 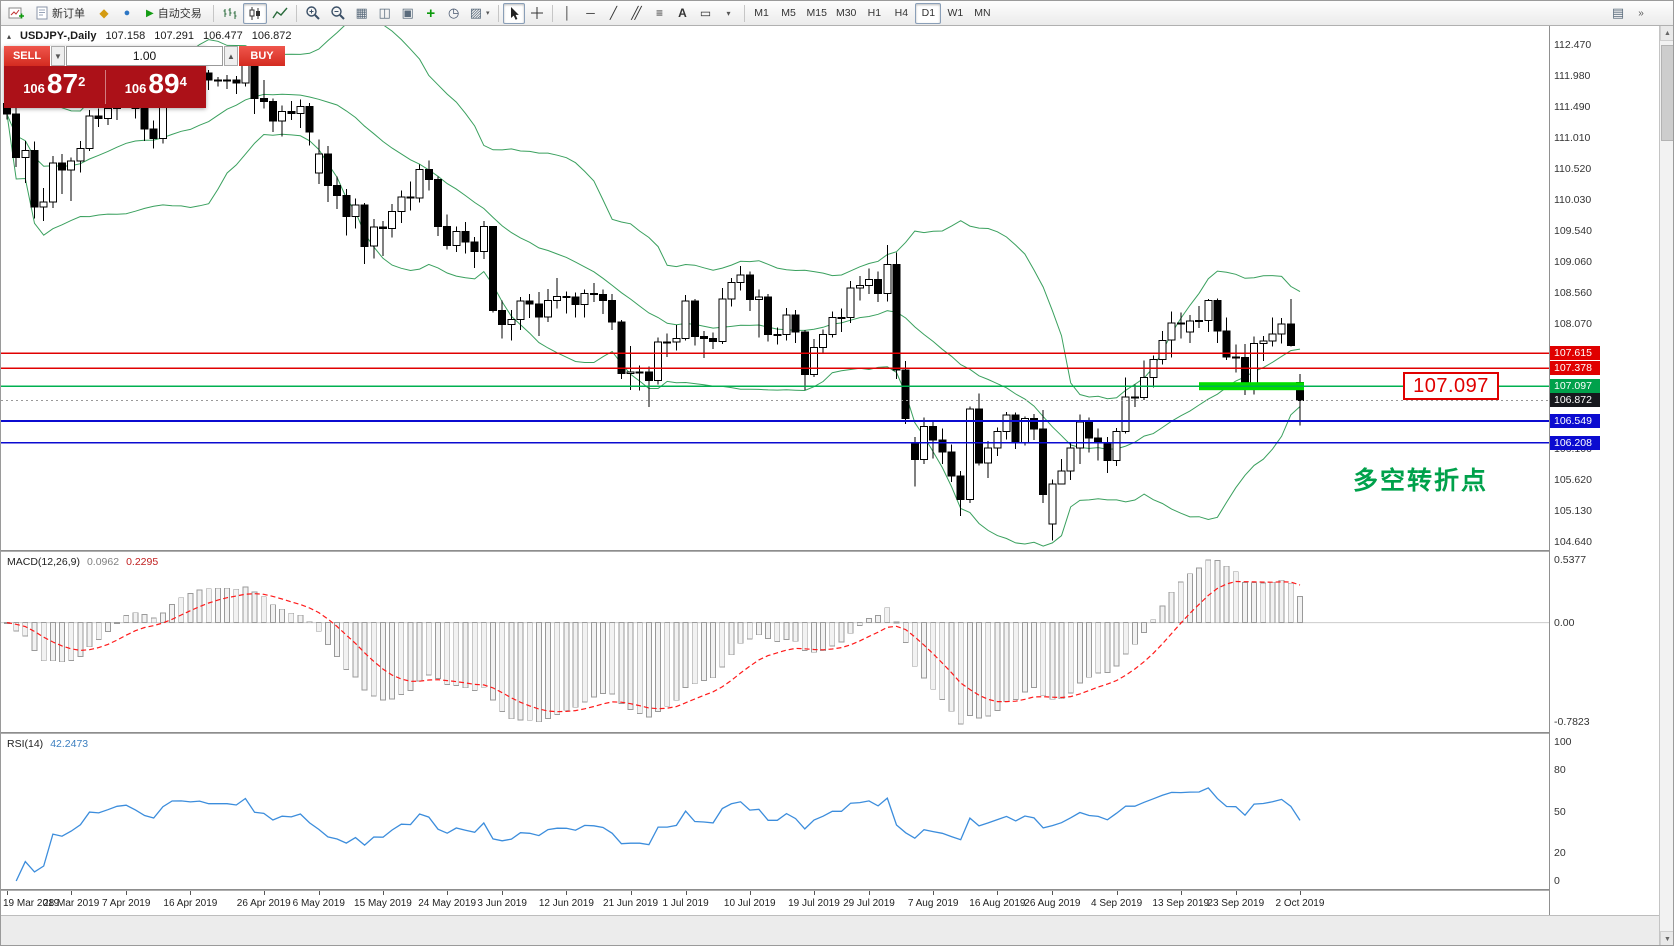 I want to click on timeframe-mn-button: MN, so click(x=982, y=13).